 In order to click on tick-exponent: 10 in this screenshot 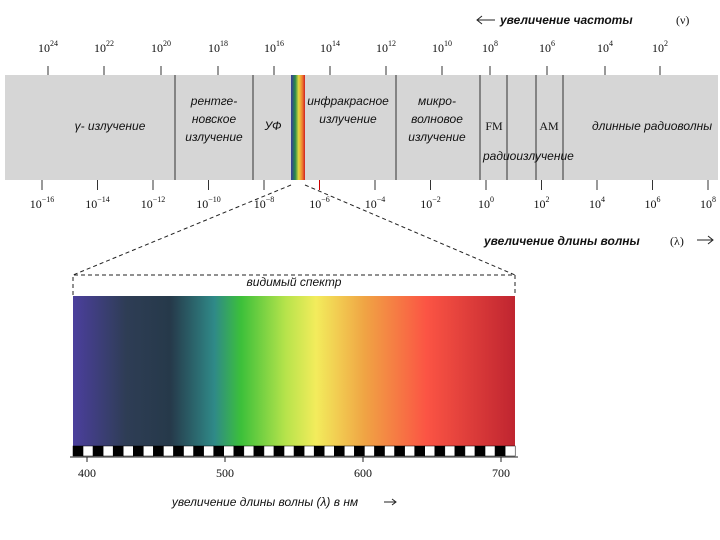, I will do `click(448, 43)`.